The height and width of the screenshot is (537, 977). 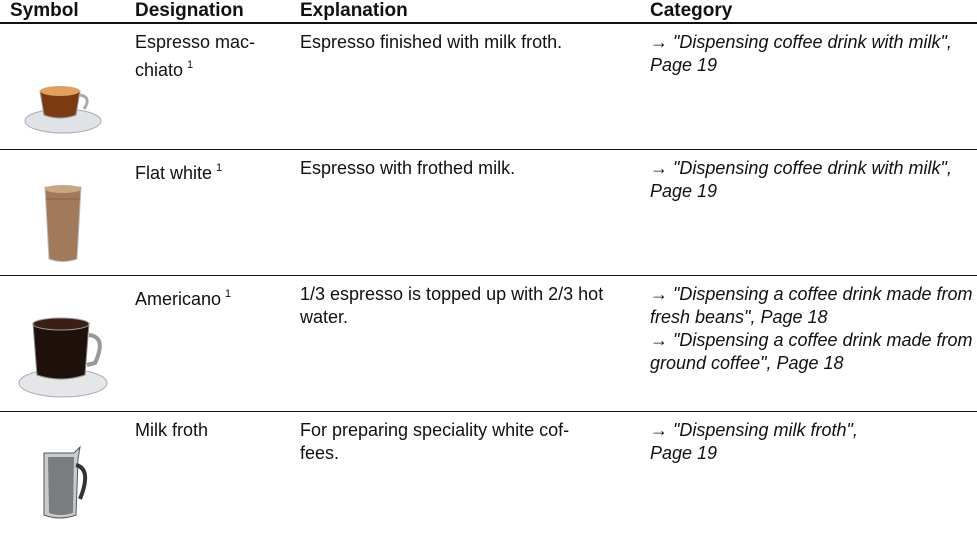 I want to click on text: Americano, so click(x=178, y=299).